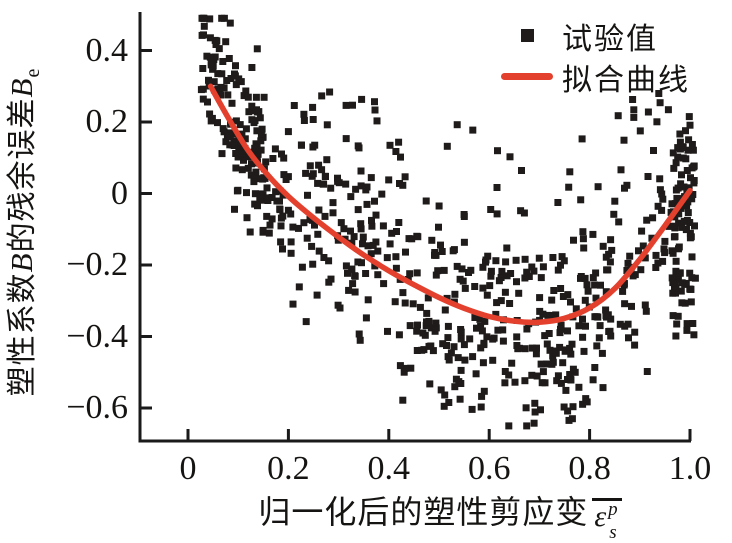 This screenshot has height=543, width=732. I want to click on x-tick-label: 0.8, so click(589, 468).